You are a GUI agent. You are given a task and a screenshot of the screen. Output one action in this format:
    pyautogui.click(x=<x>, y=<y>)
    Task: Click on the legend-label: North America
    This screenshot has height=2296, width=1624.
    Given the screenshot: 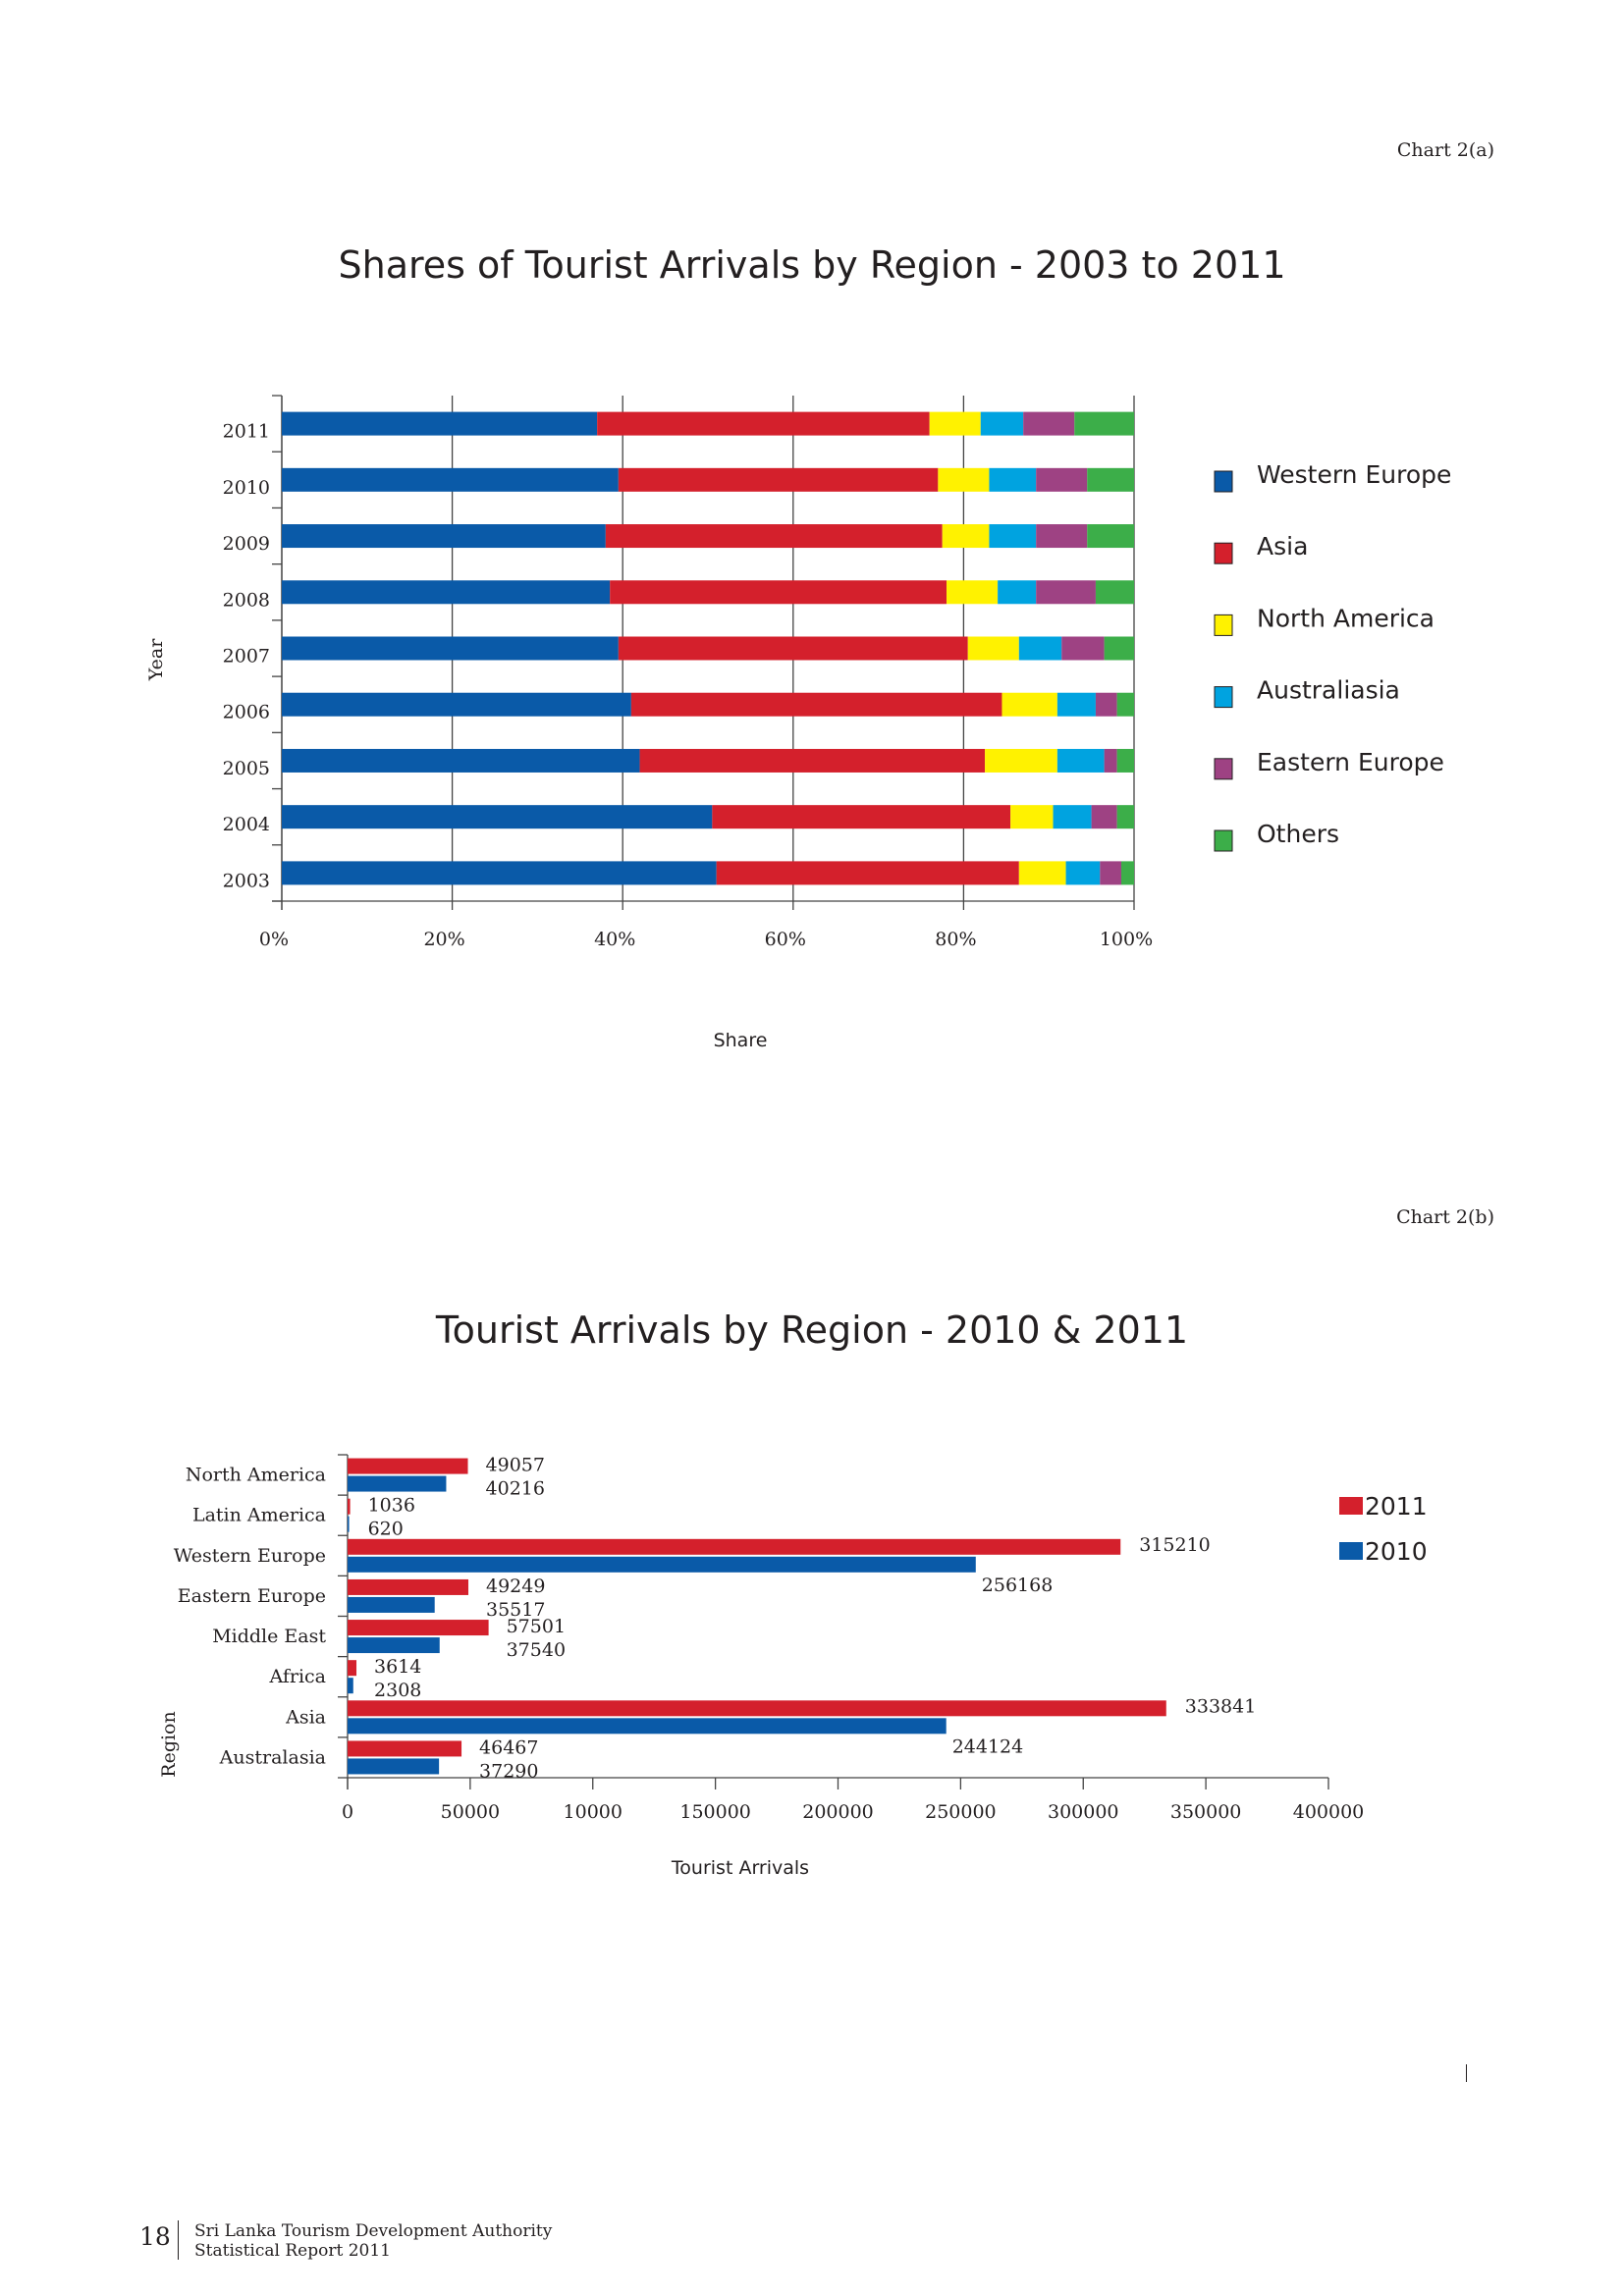 What is the action you would take?
    pyautogui.click(x=1346, y=618)
    